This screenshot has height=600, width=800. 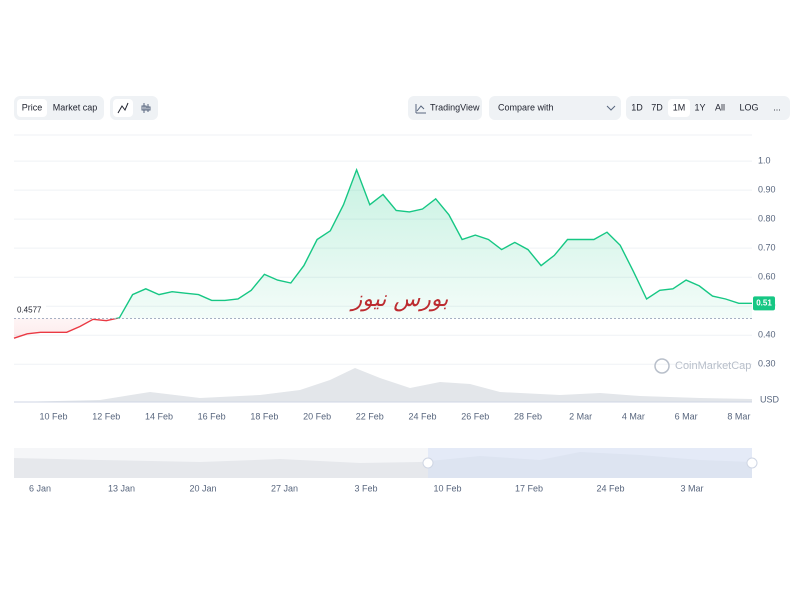 What do you see at coordinates (383, 385) in the screenshot?
I see `volume-area` at bounding box center [383, 385].